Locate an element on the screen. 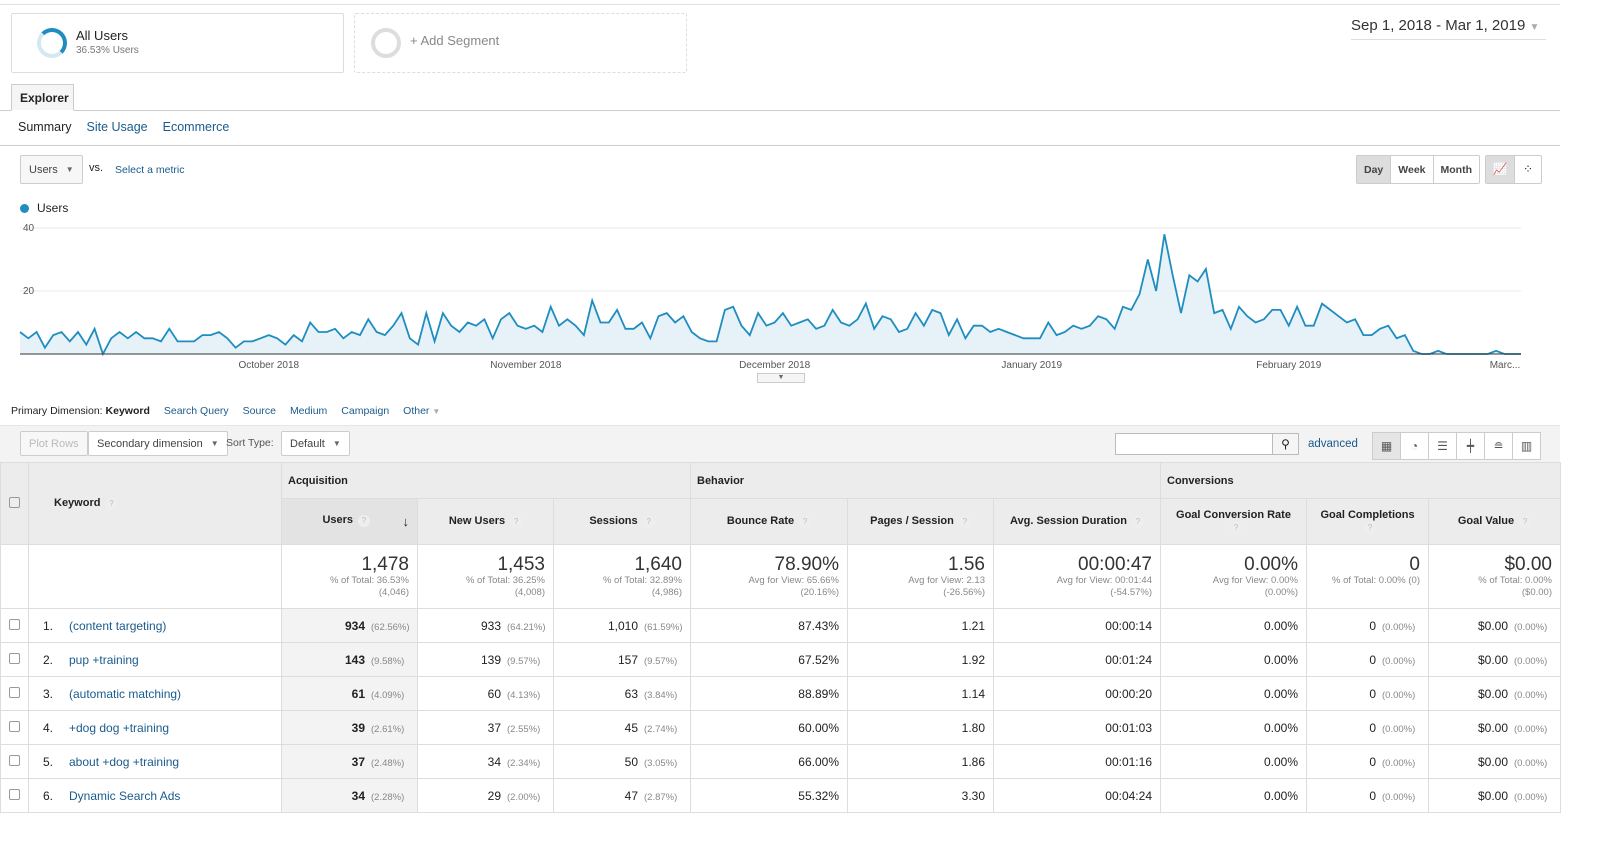 Image resolution: width=1621 pixels, height=852 pixels. keyword-link: Dynamic Search Ads is located at coordinates (125, 795).